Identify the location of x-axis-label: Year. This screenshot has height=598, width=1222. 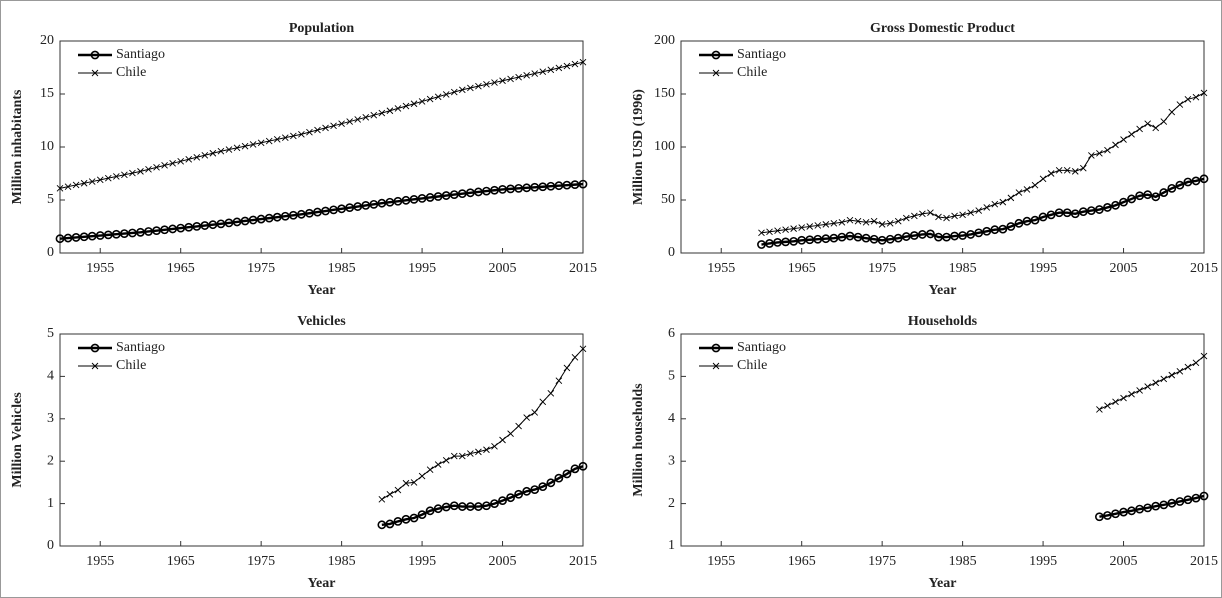
(322, 583).